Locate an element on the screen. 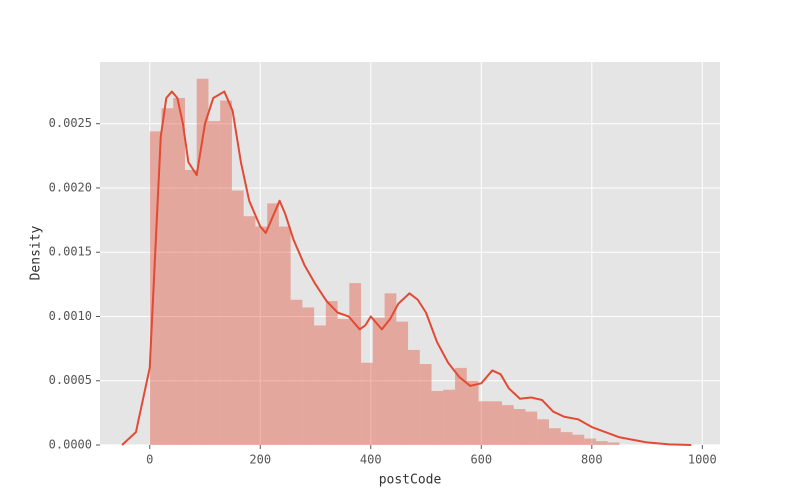 The image size is (800, 500). y-axis-label: Density is located at coordinates (36, 252).